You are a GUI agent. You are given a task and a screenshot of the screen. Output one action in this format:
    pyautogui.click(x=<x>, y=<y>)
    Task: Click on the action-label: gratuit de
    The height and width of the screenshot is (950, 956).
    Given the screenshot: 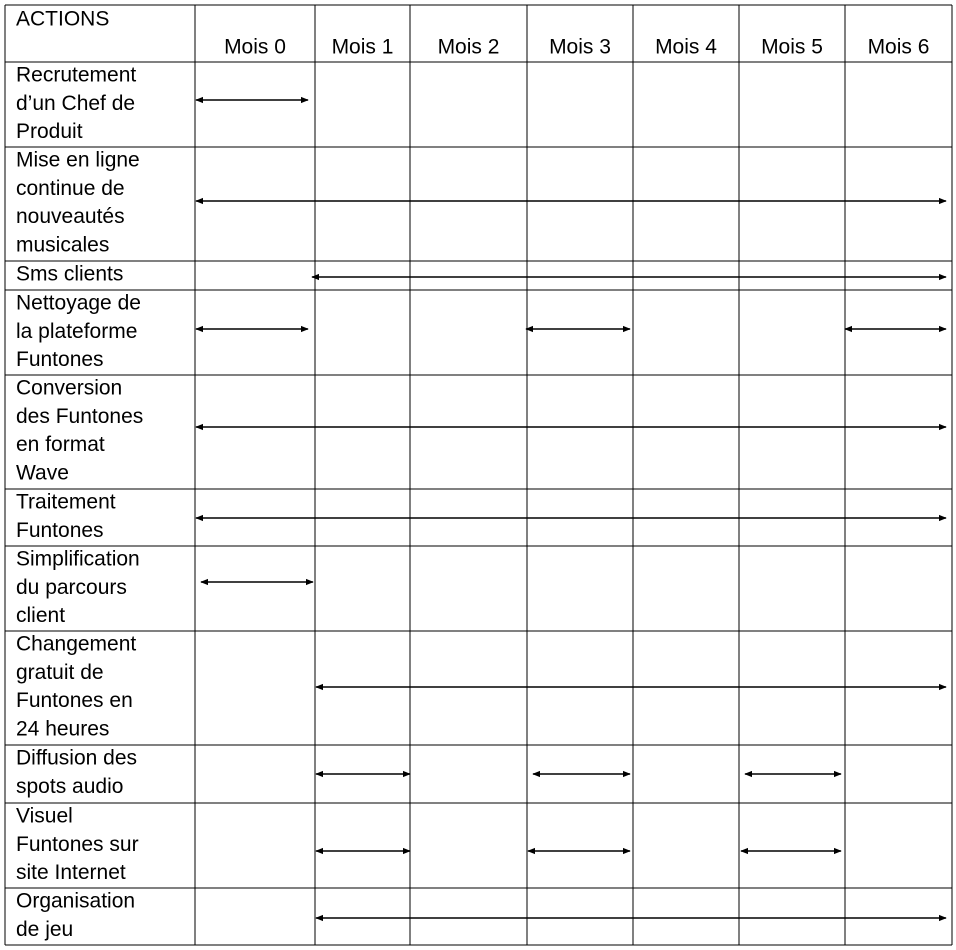 What is the action you would take?
    pyautogui.click(x=60, y=672)
    